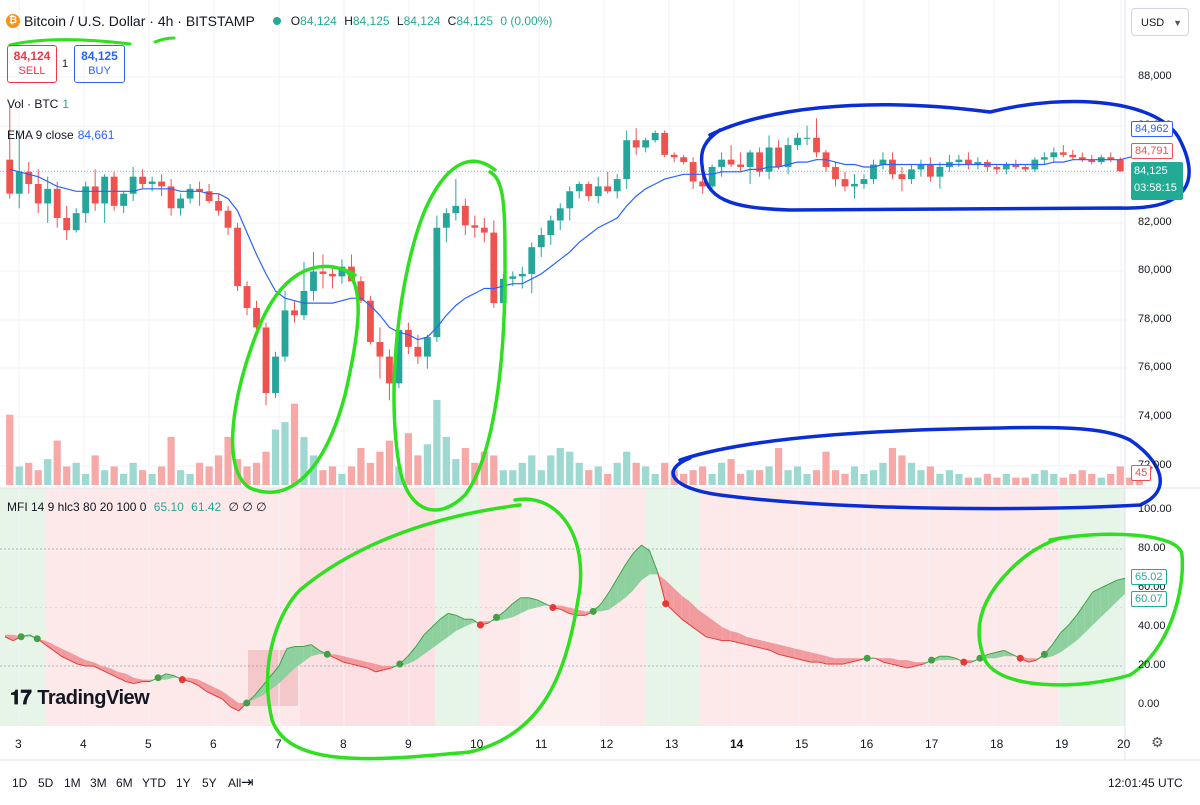 This screenshot has width=1200, height=805. I want to click on timeframe-1y: 1Y, so click(183, 783).